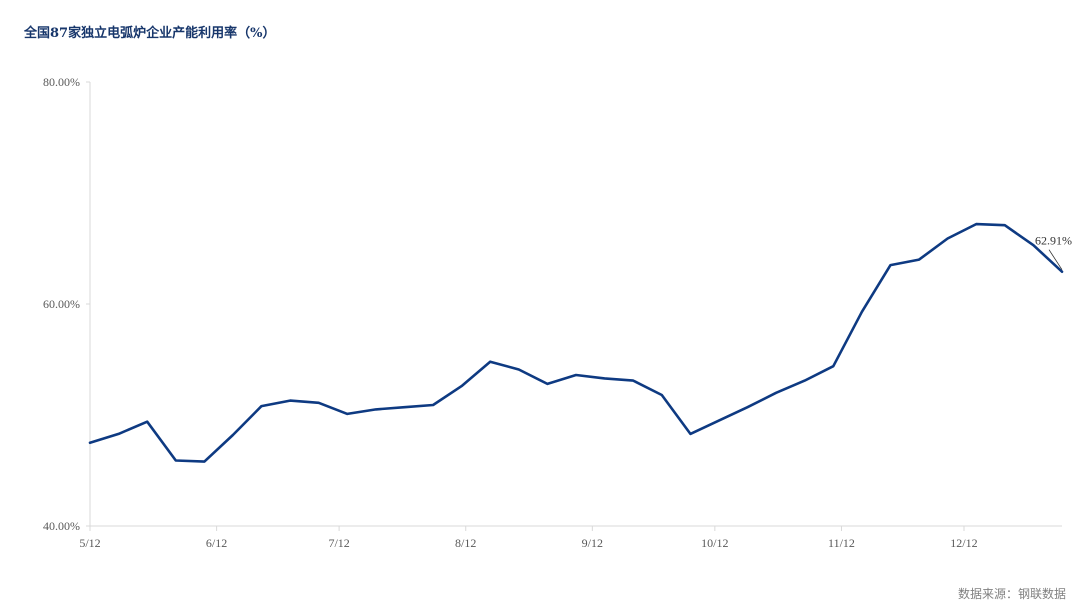 This screenshot has width=1080, height=612. I want to click on data-label-last-value: 62.91%, so click(1053, 241).